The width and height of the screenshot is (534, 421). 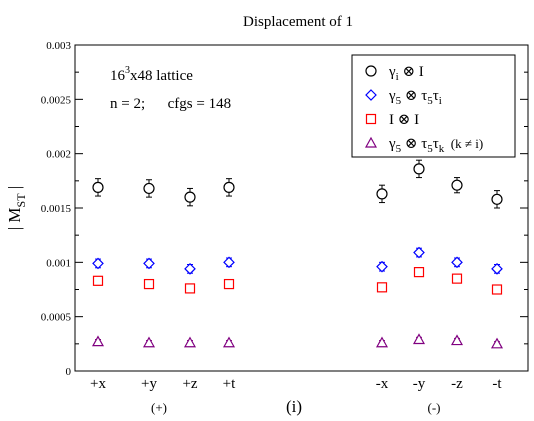 What do you see at coordinates (229, 187) in the screenshot?
I see `point-s0-p3` at bounding box center [229, 187].